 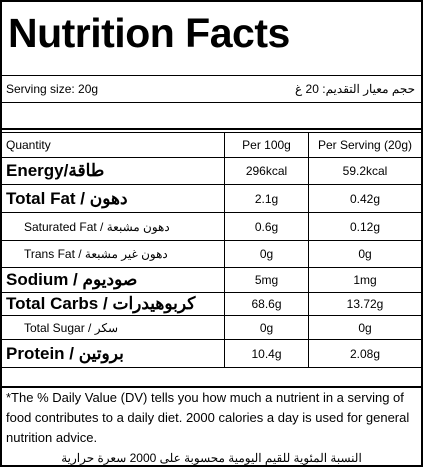 I want to click on nutrient-row: Saturated Fat / دهون مشبعة 0.6g 0.12g, so click(x=211, y=226).